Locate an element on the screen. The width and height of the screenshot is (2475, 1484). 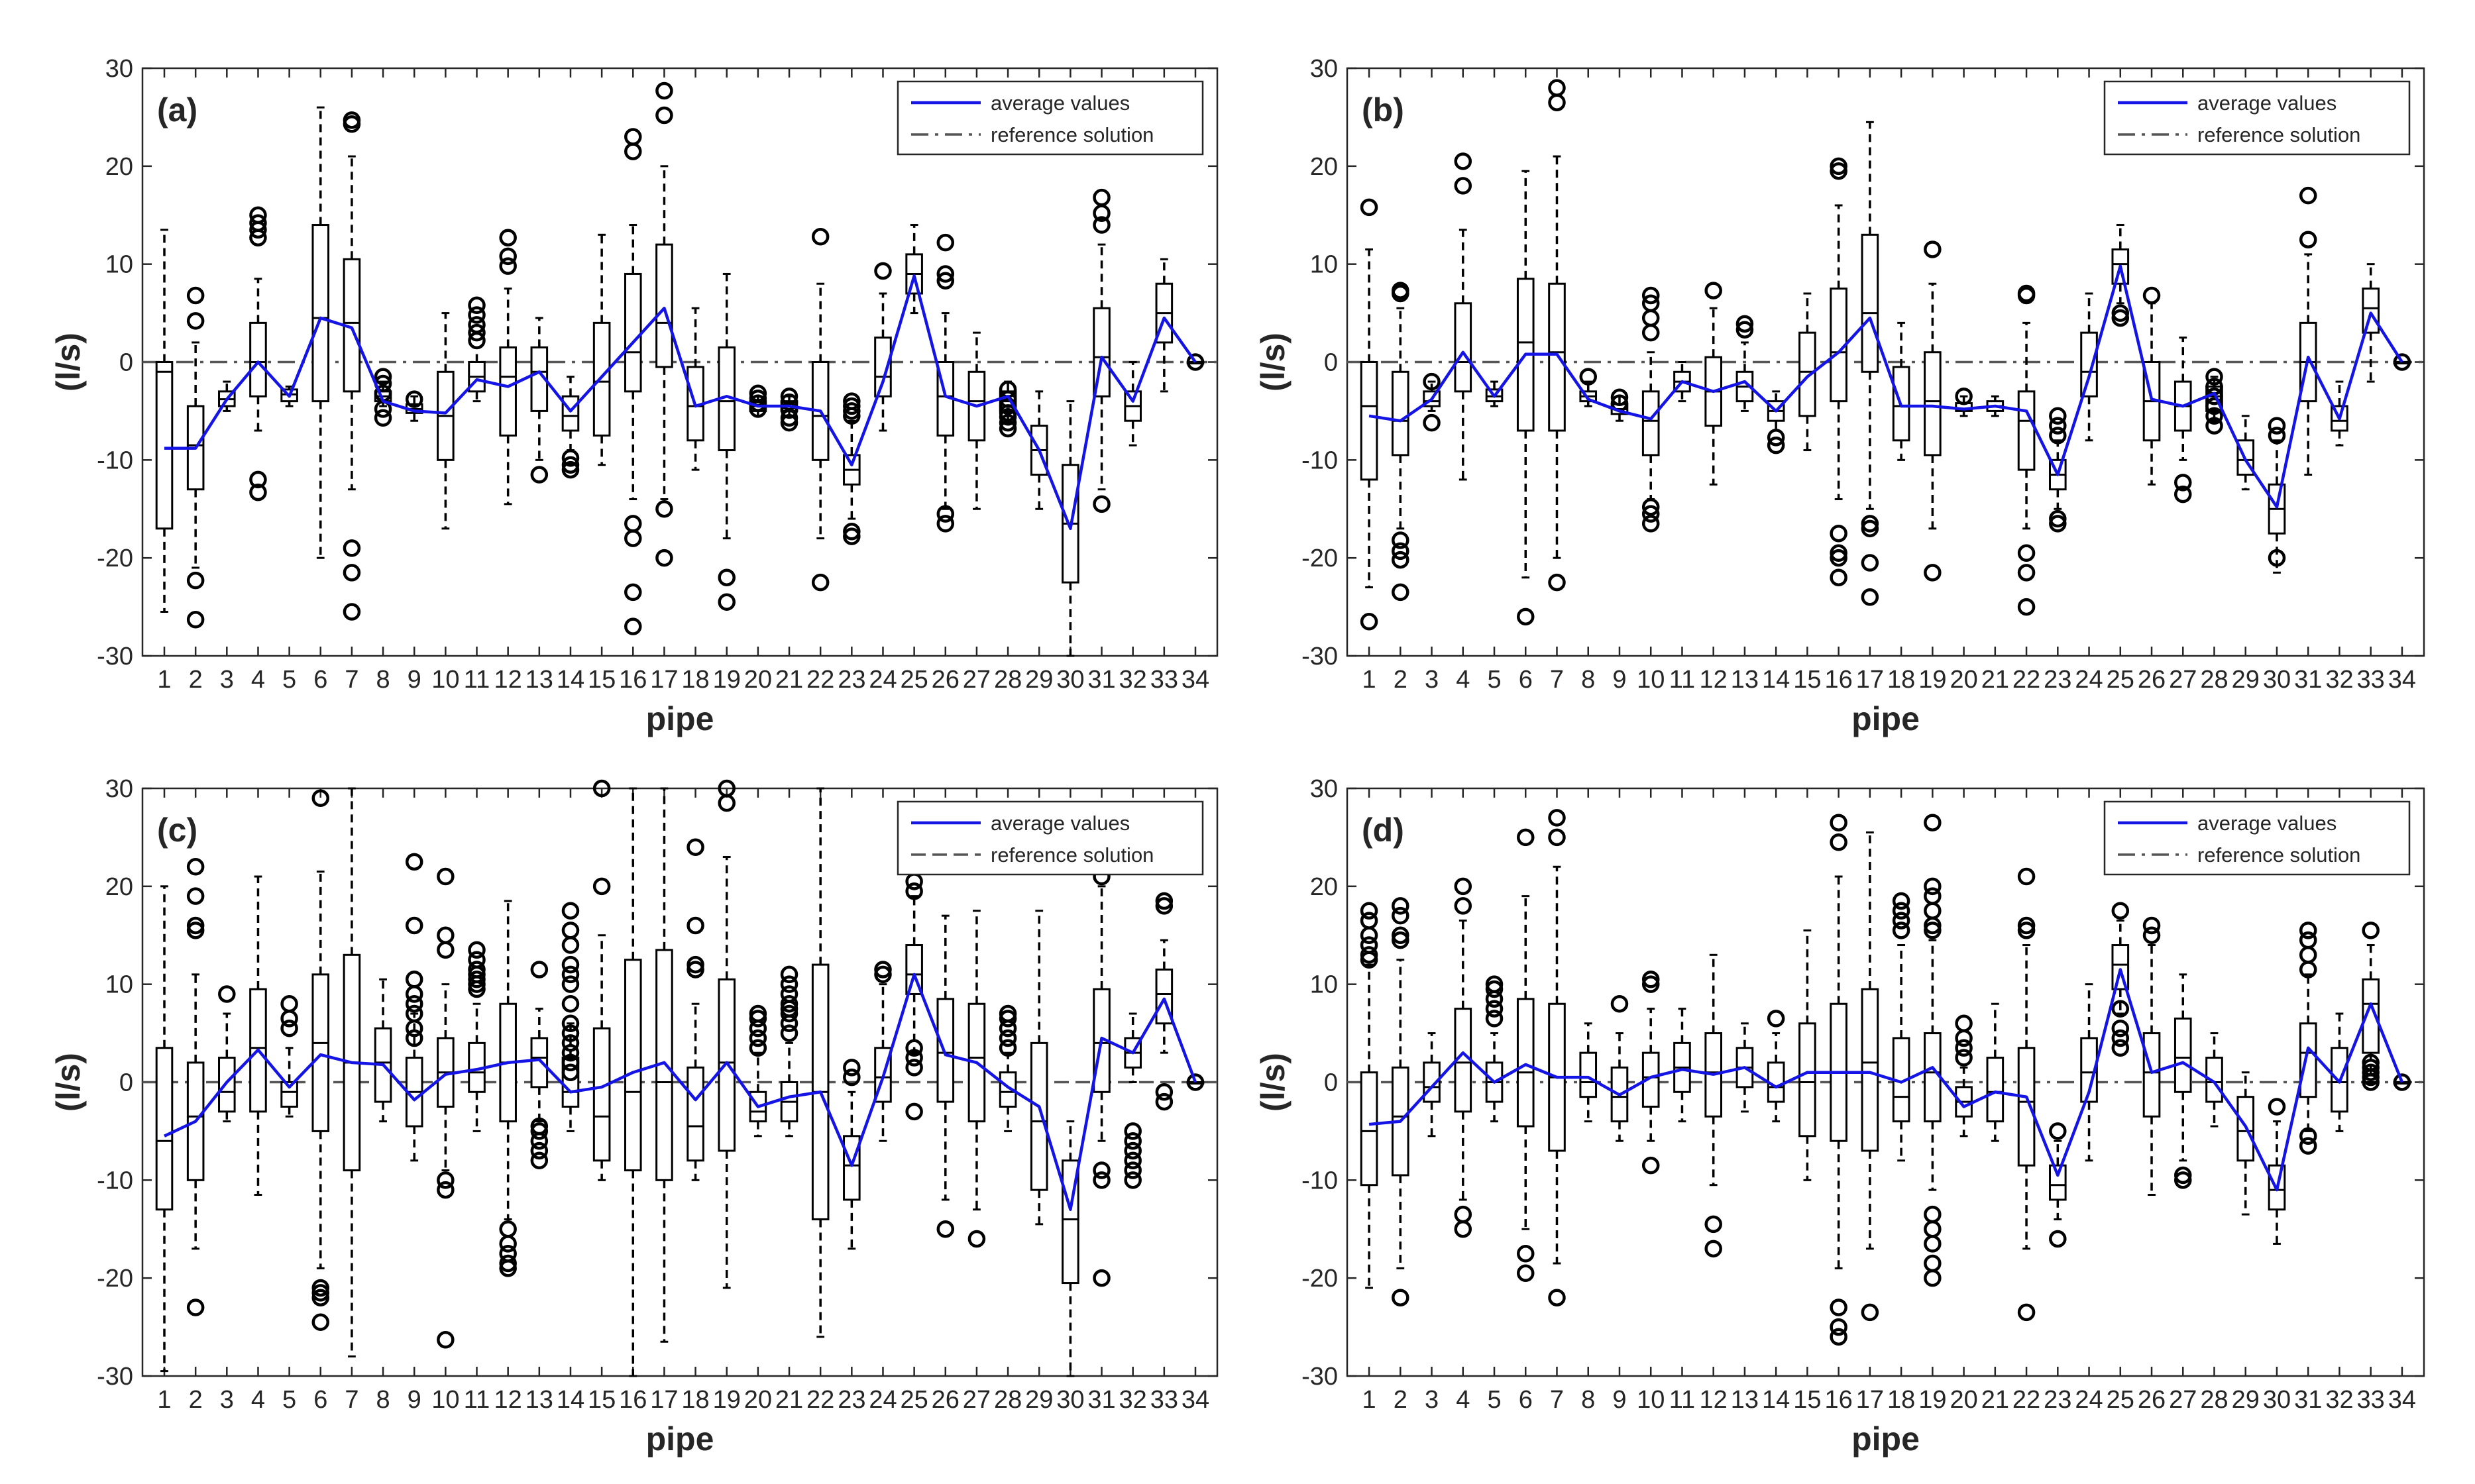
y-tick-label: -30 is located at coordinates (115, 1377).